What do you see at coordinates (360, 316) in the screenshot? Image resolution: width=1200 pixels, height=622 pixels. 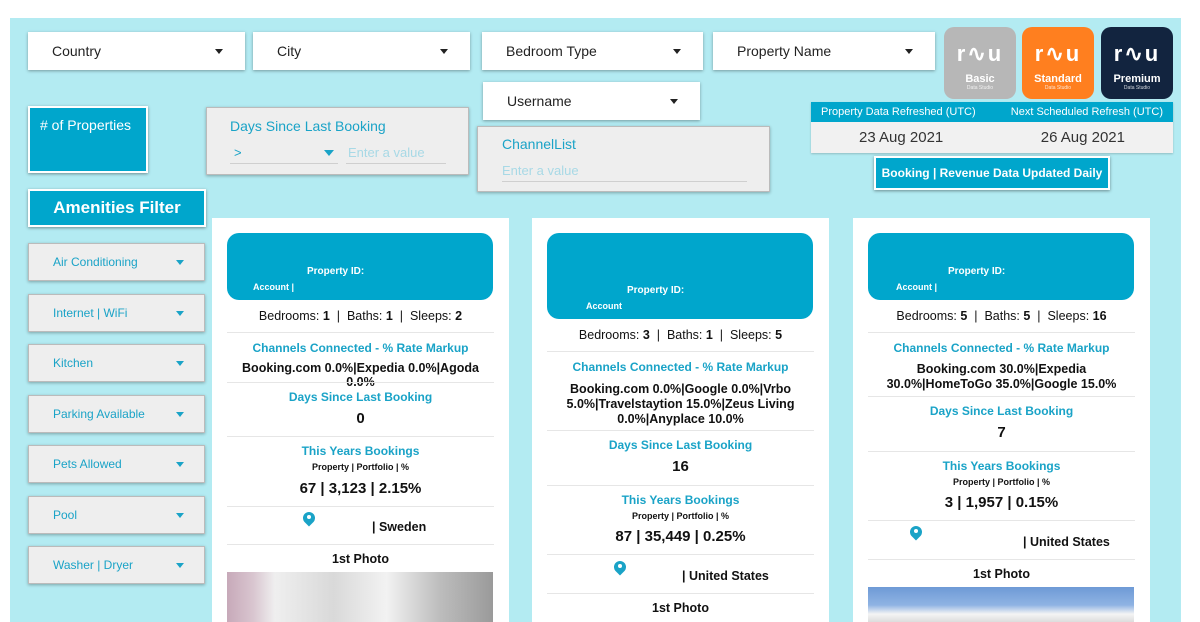 I see `rooms-summary: Bedrooms: 1 | Baths: 1 | Sleeps: 2` at bounding box center [360, 316].